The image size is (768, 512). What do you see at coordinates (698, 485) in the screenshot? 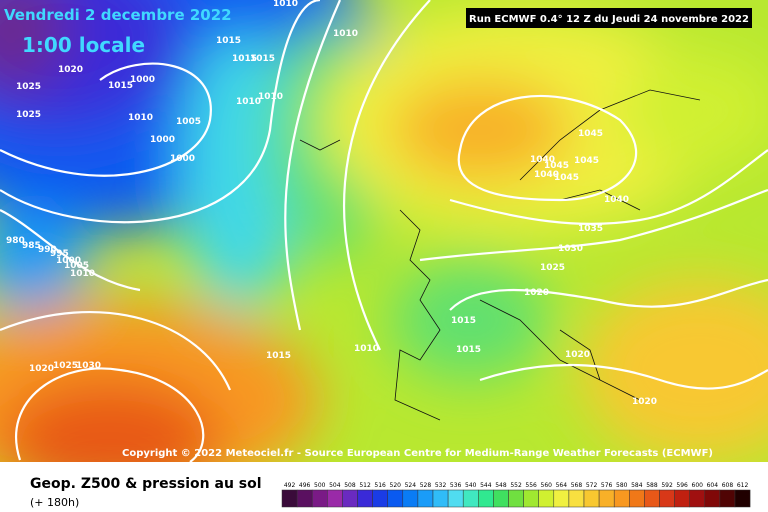
I see `legend-label: 600` at bounding box center [698, 485].